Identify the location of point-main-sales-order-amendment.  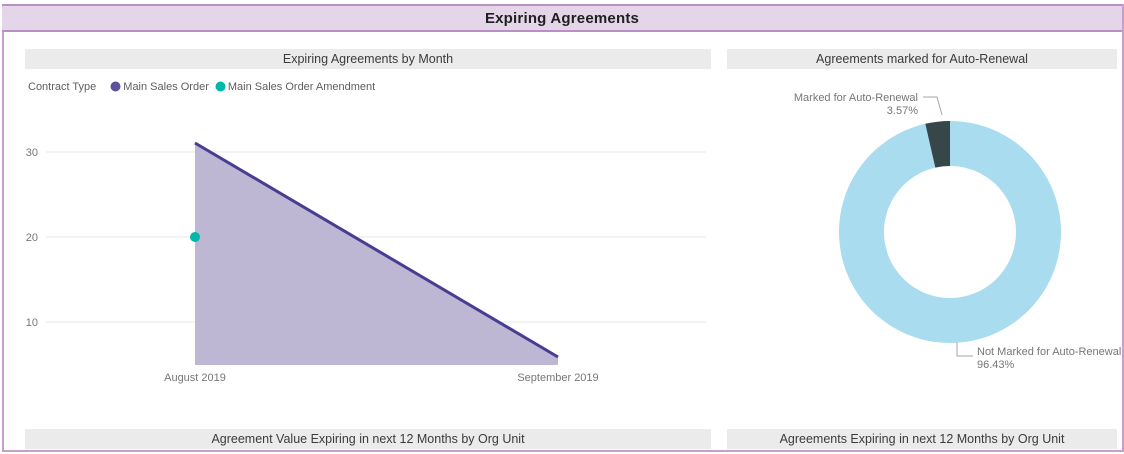
(195, 237).